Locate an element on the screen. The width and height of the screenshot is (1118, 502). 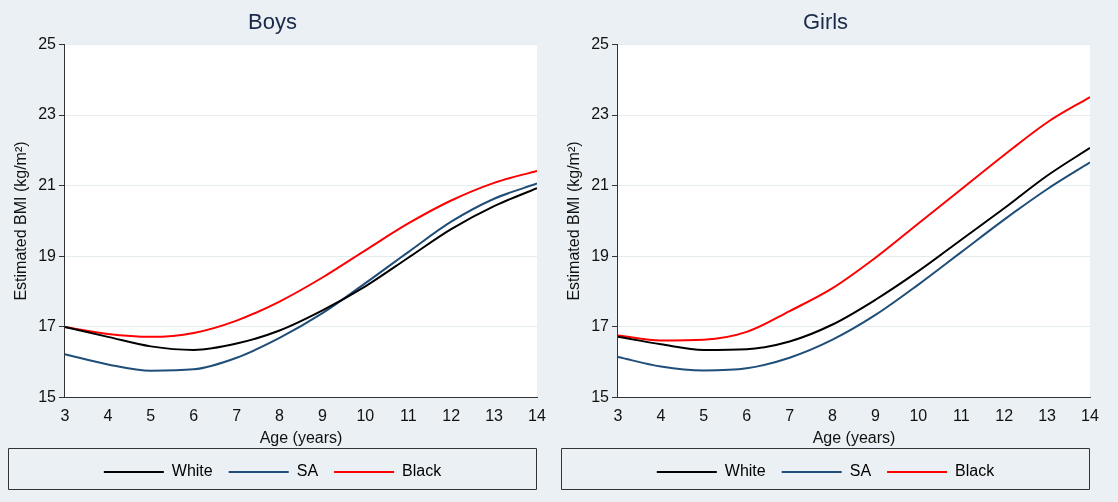
line-series is located at coordinates (301, 253).